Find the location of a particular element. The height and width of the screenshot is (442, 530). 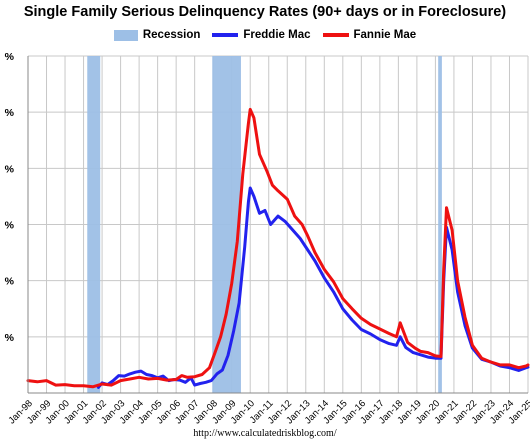

legend-label-freddie-mac: Freddie Mac is located at coordinates (277, 35).